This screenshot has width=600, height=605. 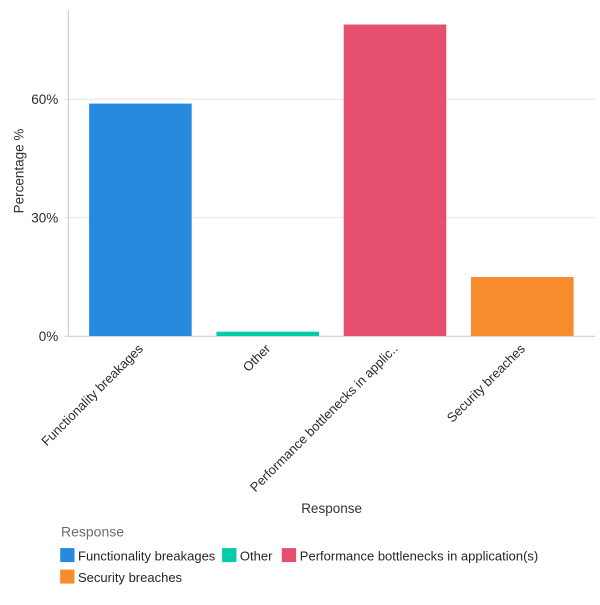 I want to click on svg-text: 60%, so click(x=44, y=99).